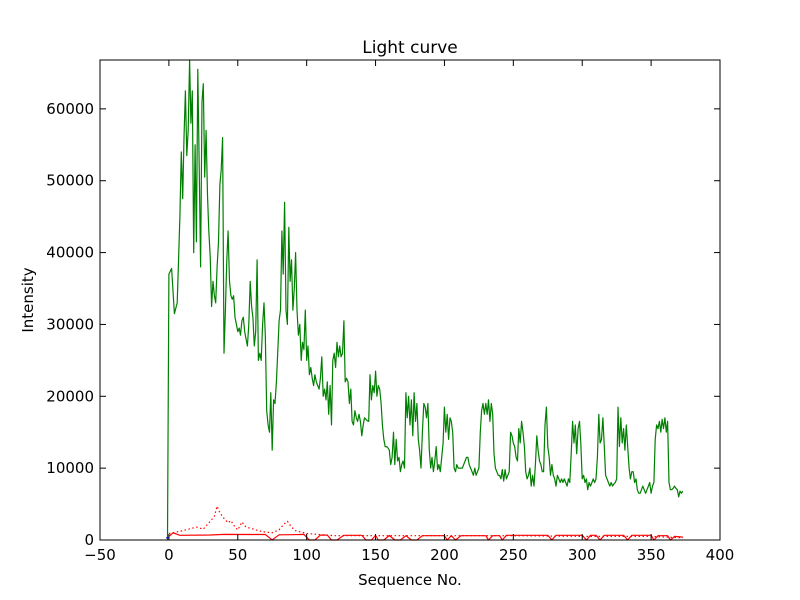 Image resolution: width=800 pixels, height=600 pixels. What do you see at coordinates (70, 396) in the screenshot?
I see `y-tick-label: 20000` at bounding box center [70, 396].